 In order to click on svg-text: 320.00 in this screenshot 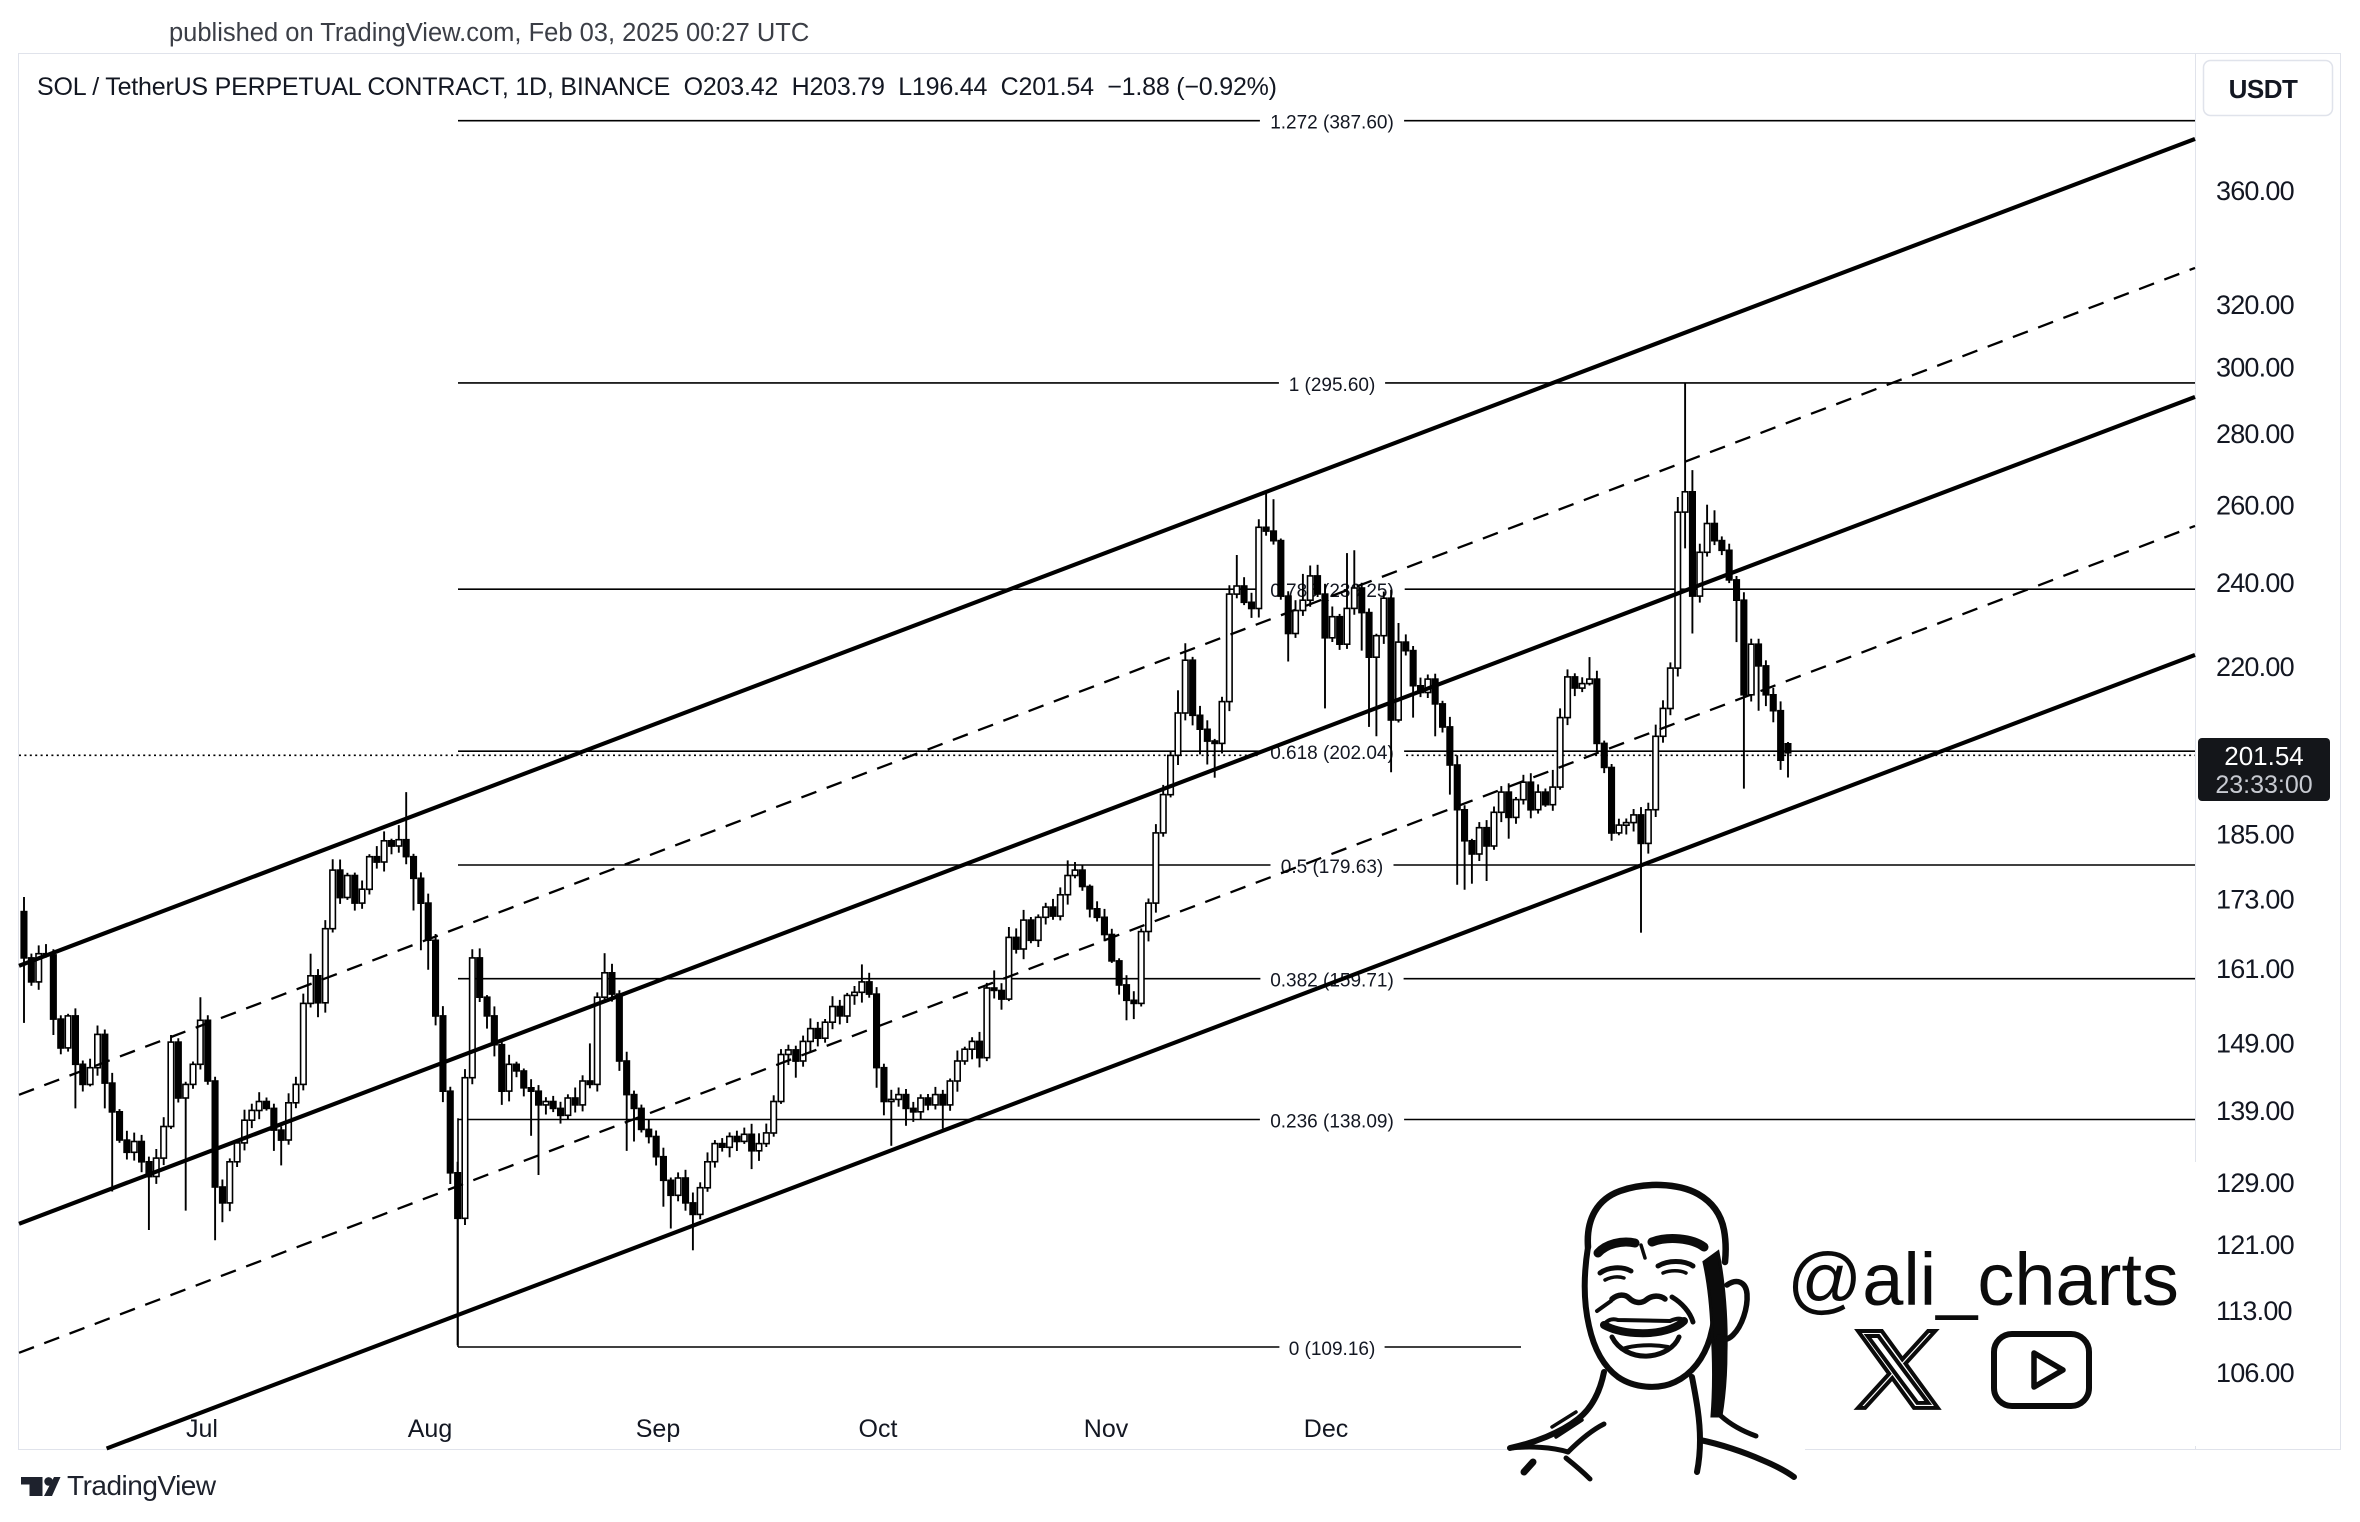, I will do `click(2255, 305)`.